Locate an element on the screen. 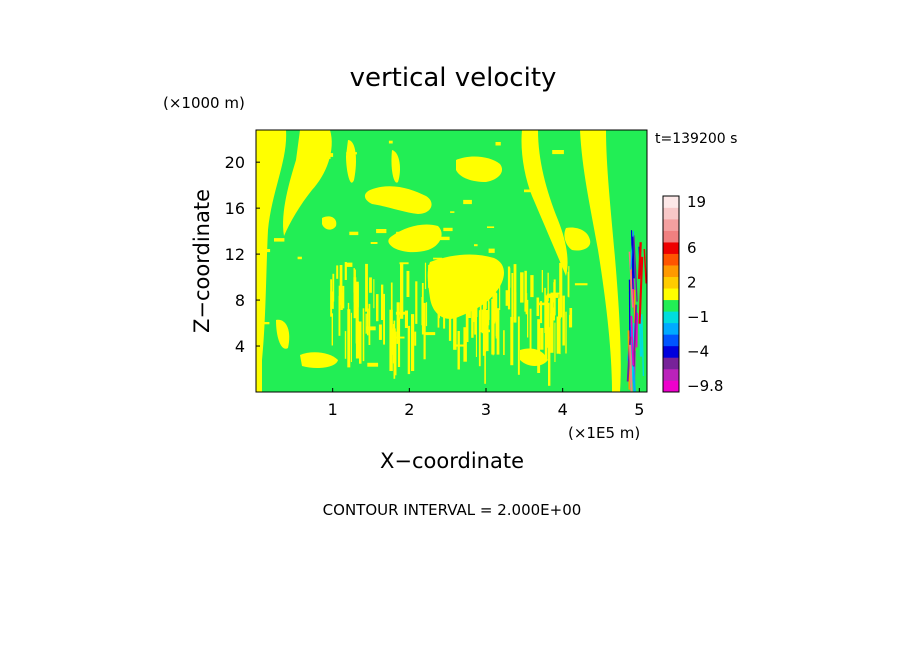  edge-wave-streaks is located at coordinates (636, 311).